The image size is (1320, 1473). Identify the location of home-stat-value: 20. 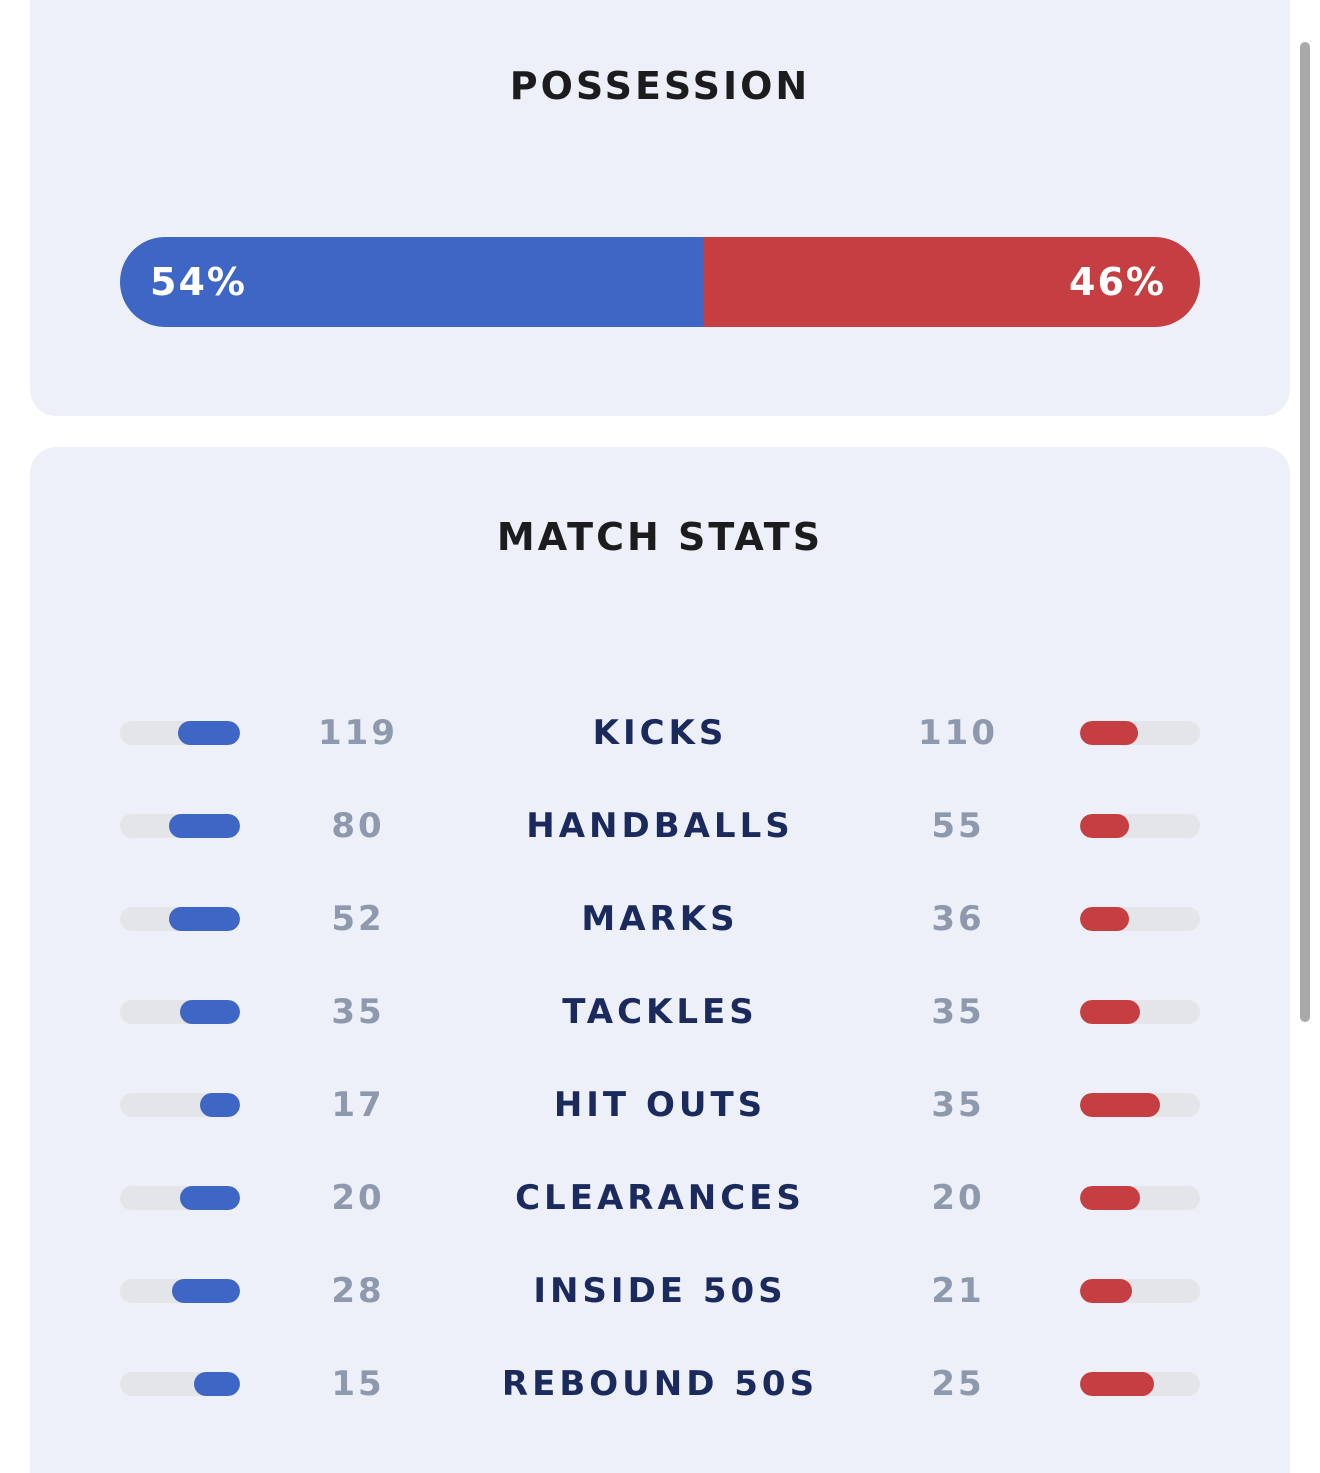
(358, 1198).